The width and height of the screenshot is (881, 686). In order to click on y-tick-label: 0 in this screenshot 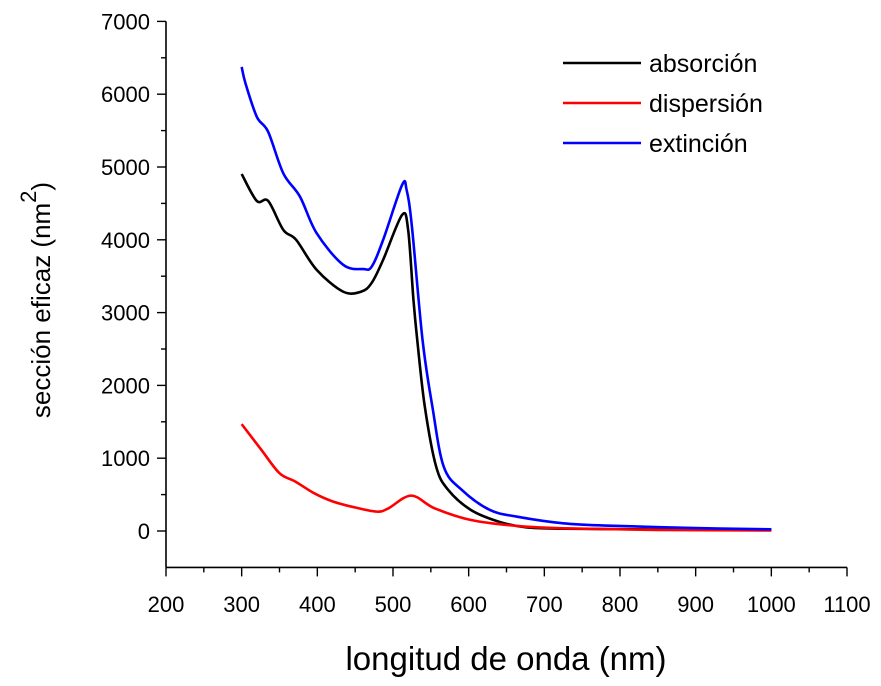, I will do `click(144, 531)`.